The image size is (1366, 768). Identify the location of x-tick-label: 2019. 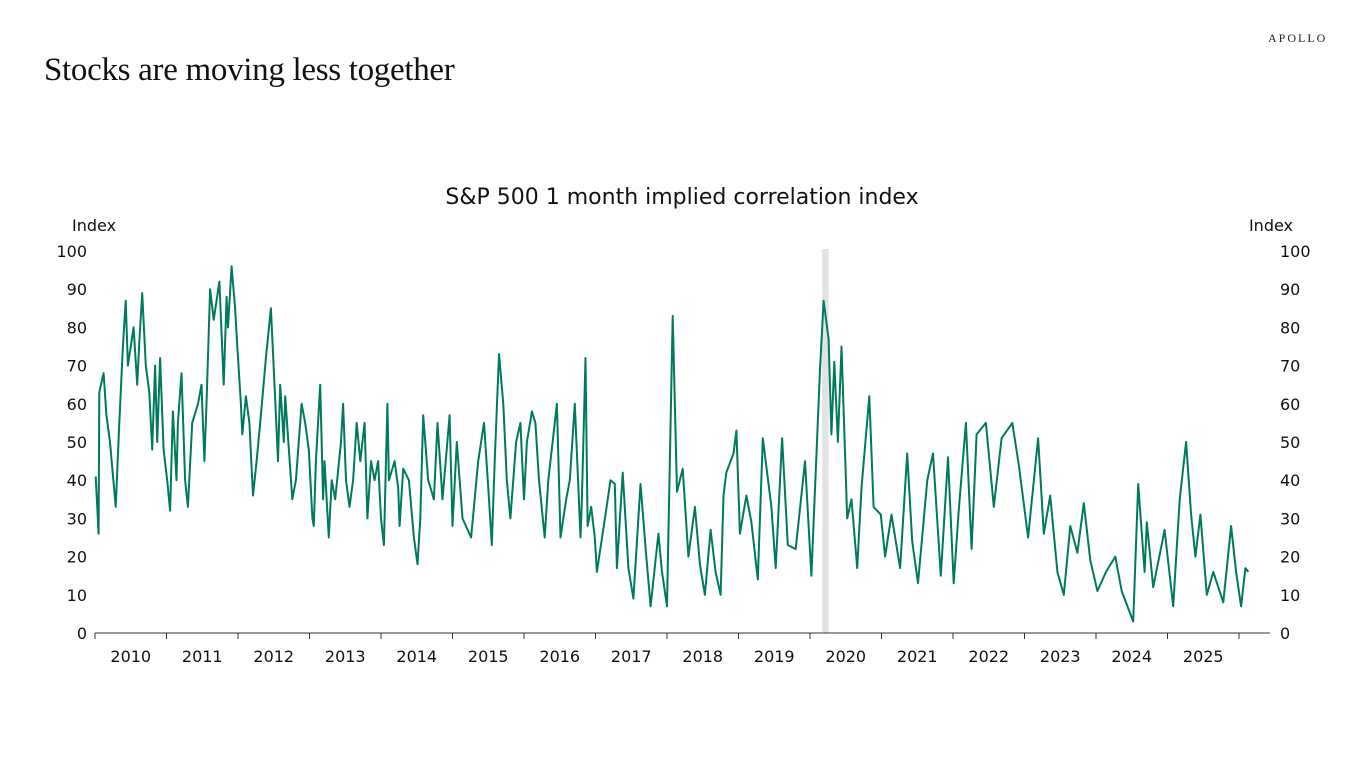
(774, 656).